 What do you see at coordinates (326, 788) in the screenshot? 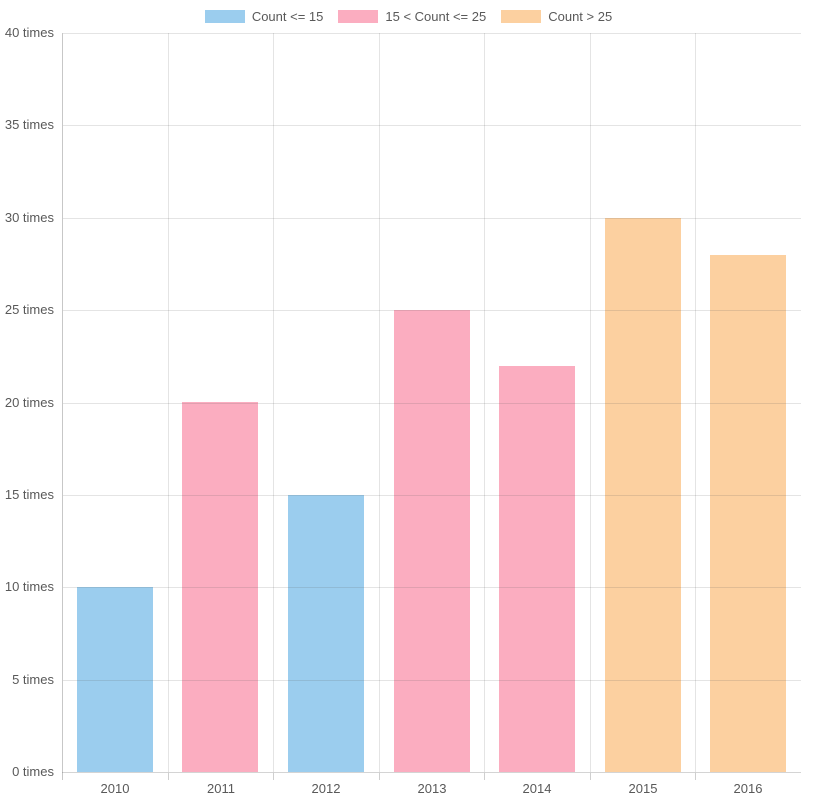
I see `x-axis-label: 2012` at bounding box center [326, 788].